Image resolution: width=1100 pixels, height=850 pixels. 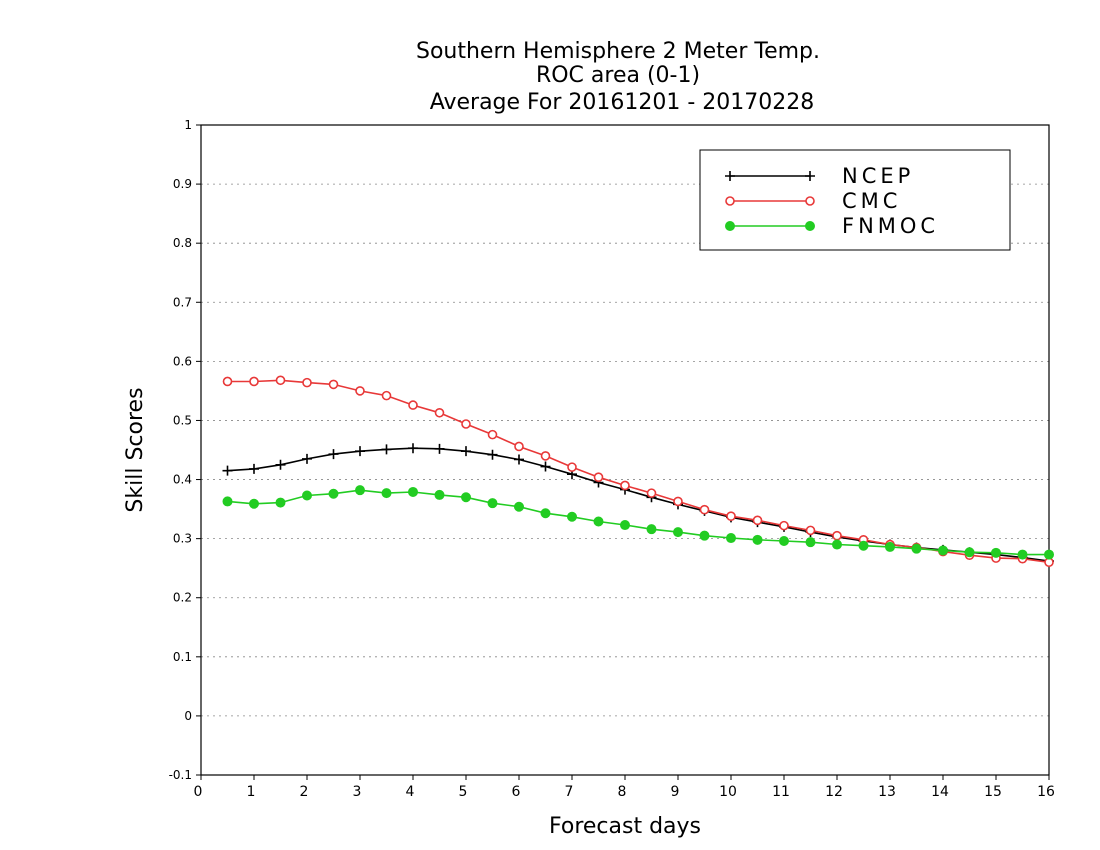 I want to click on legend-item-ncep: NCEP, so click(x=817, y=176).